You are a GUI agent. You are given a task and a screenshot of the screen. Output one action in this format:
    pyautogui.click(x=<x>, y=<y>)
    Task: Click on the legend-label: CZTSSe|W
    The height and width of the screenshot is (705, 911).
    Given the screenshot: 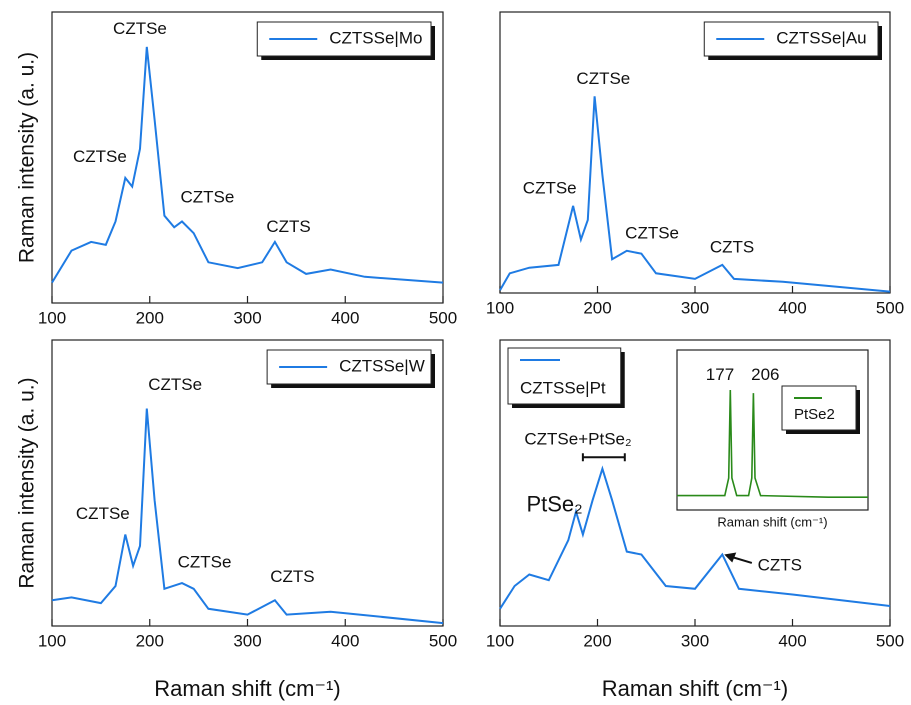 What is the action you would take?
    pyautogui.click(x=382, y=365)
    